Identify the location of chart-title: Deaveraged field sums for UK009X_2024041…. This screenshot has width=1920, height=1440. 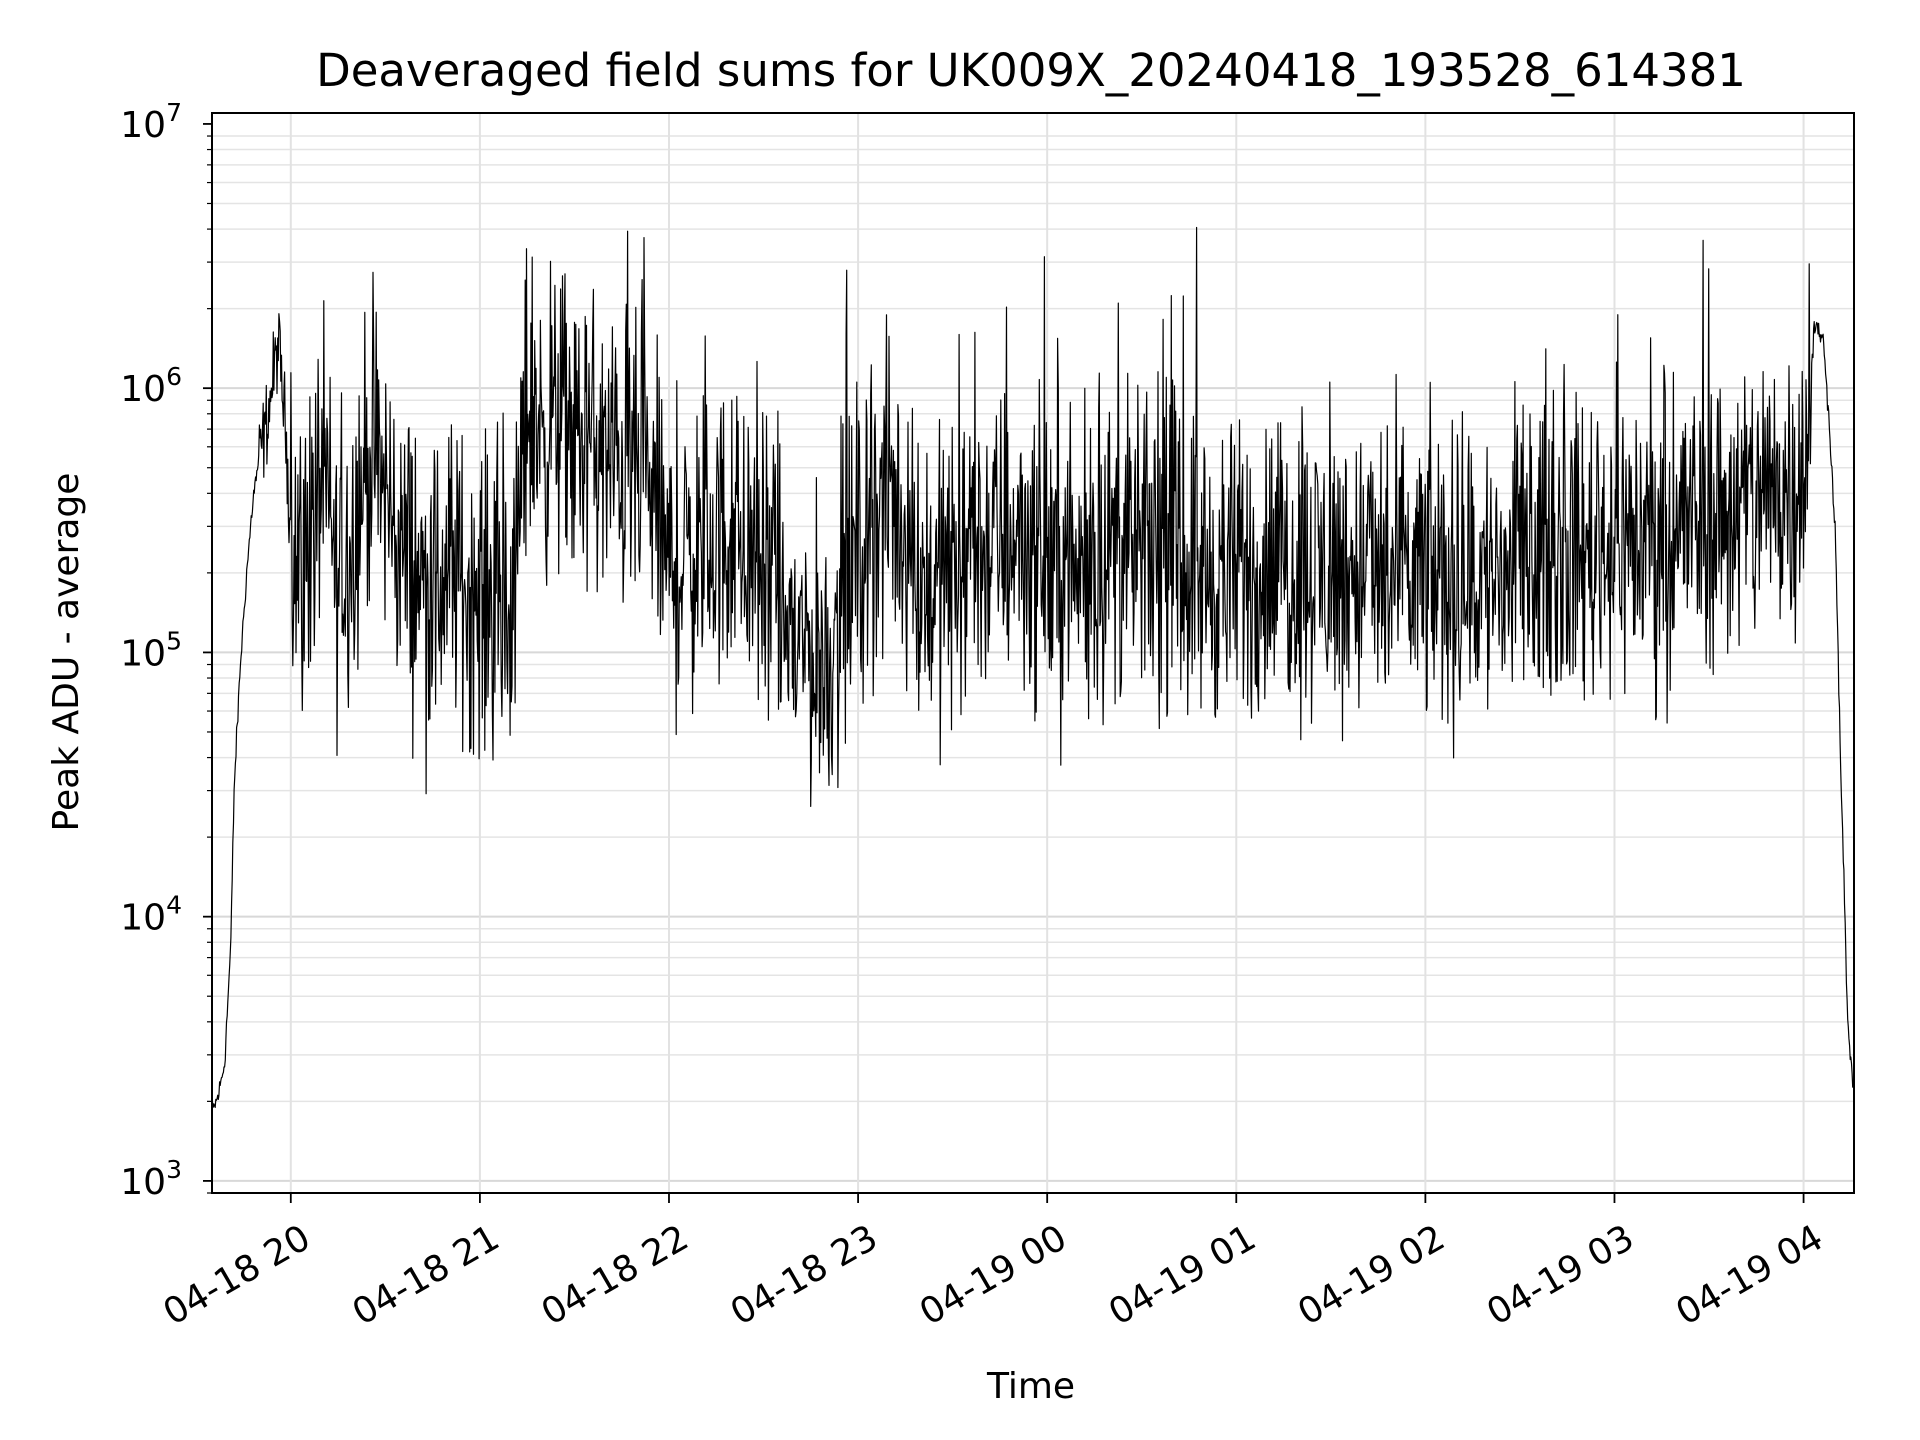
(1031, 70).